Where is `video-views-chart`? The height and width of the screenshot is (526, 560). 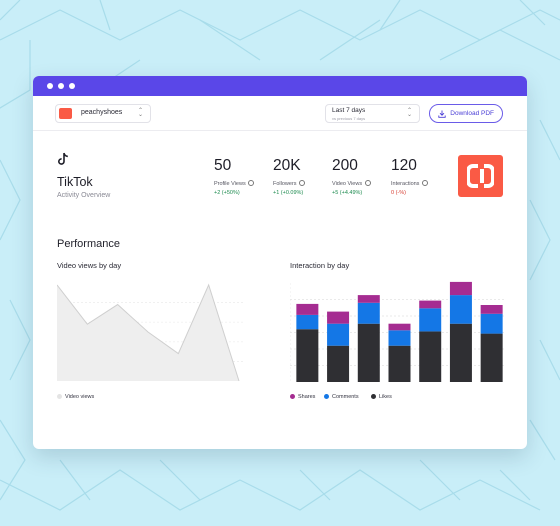
video-views-chart is located at coordinates (150, 332).